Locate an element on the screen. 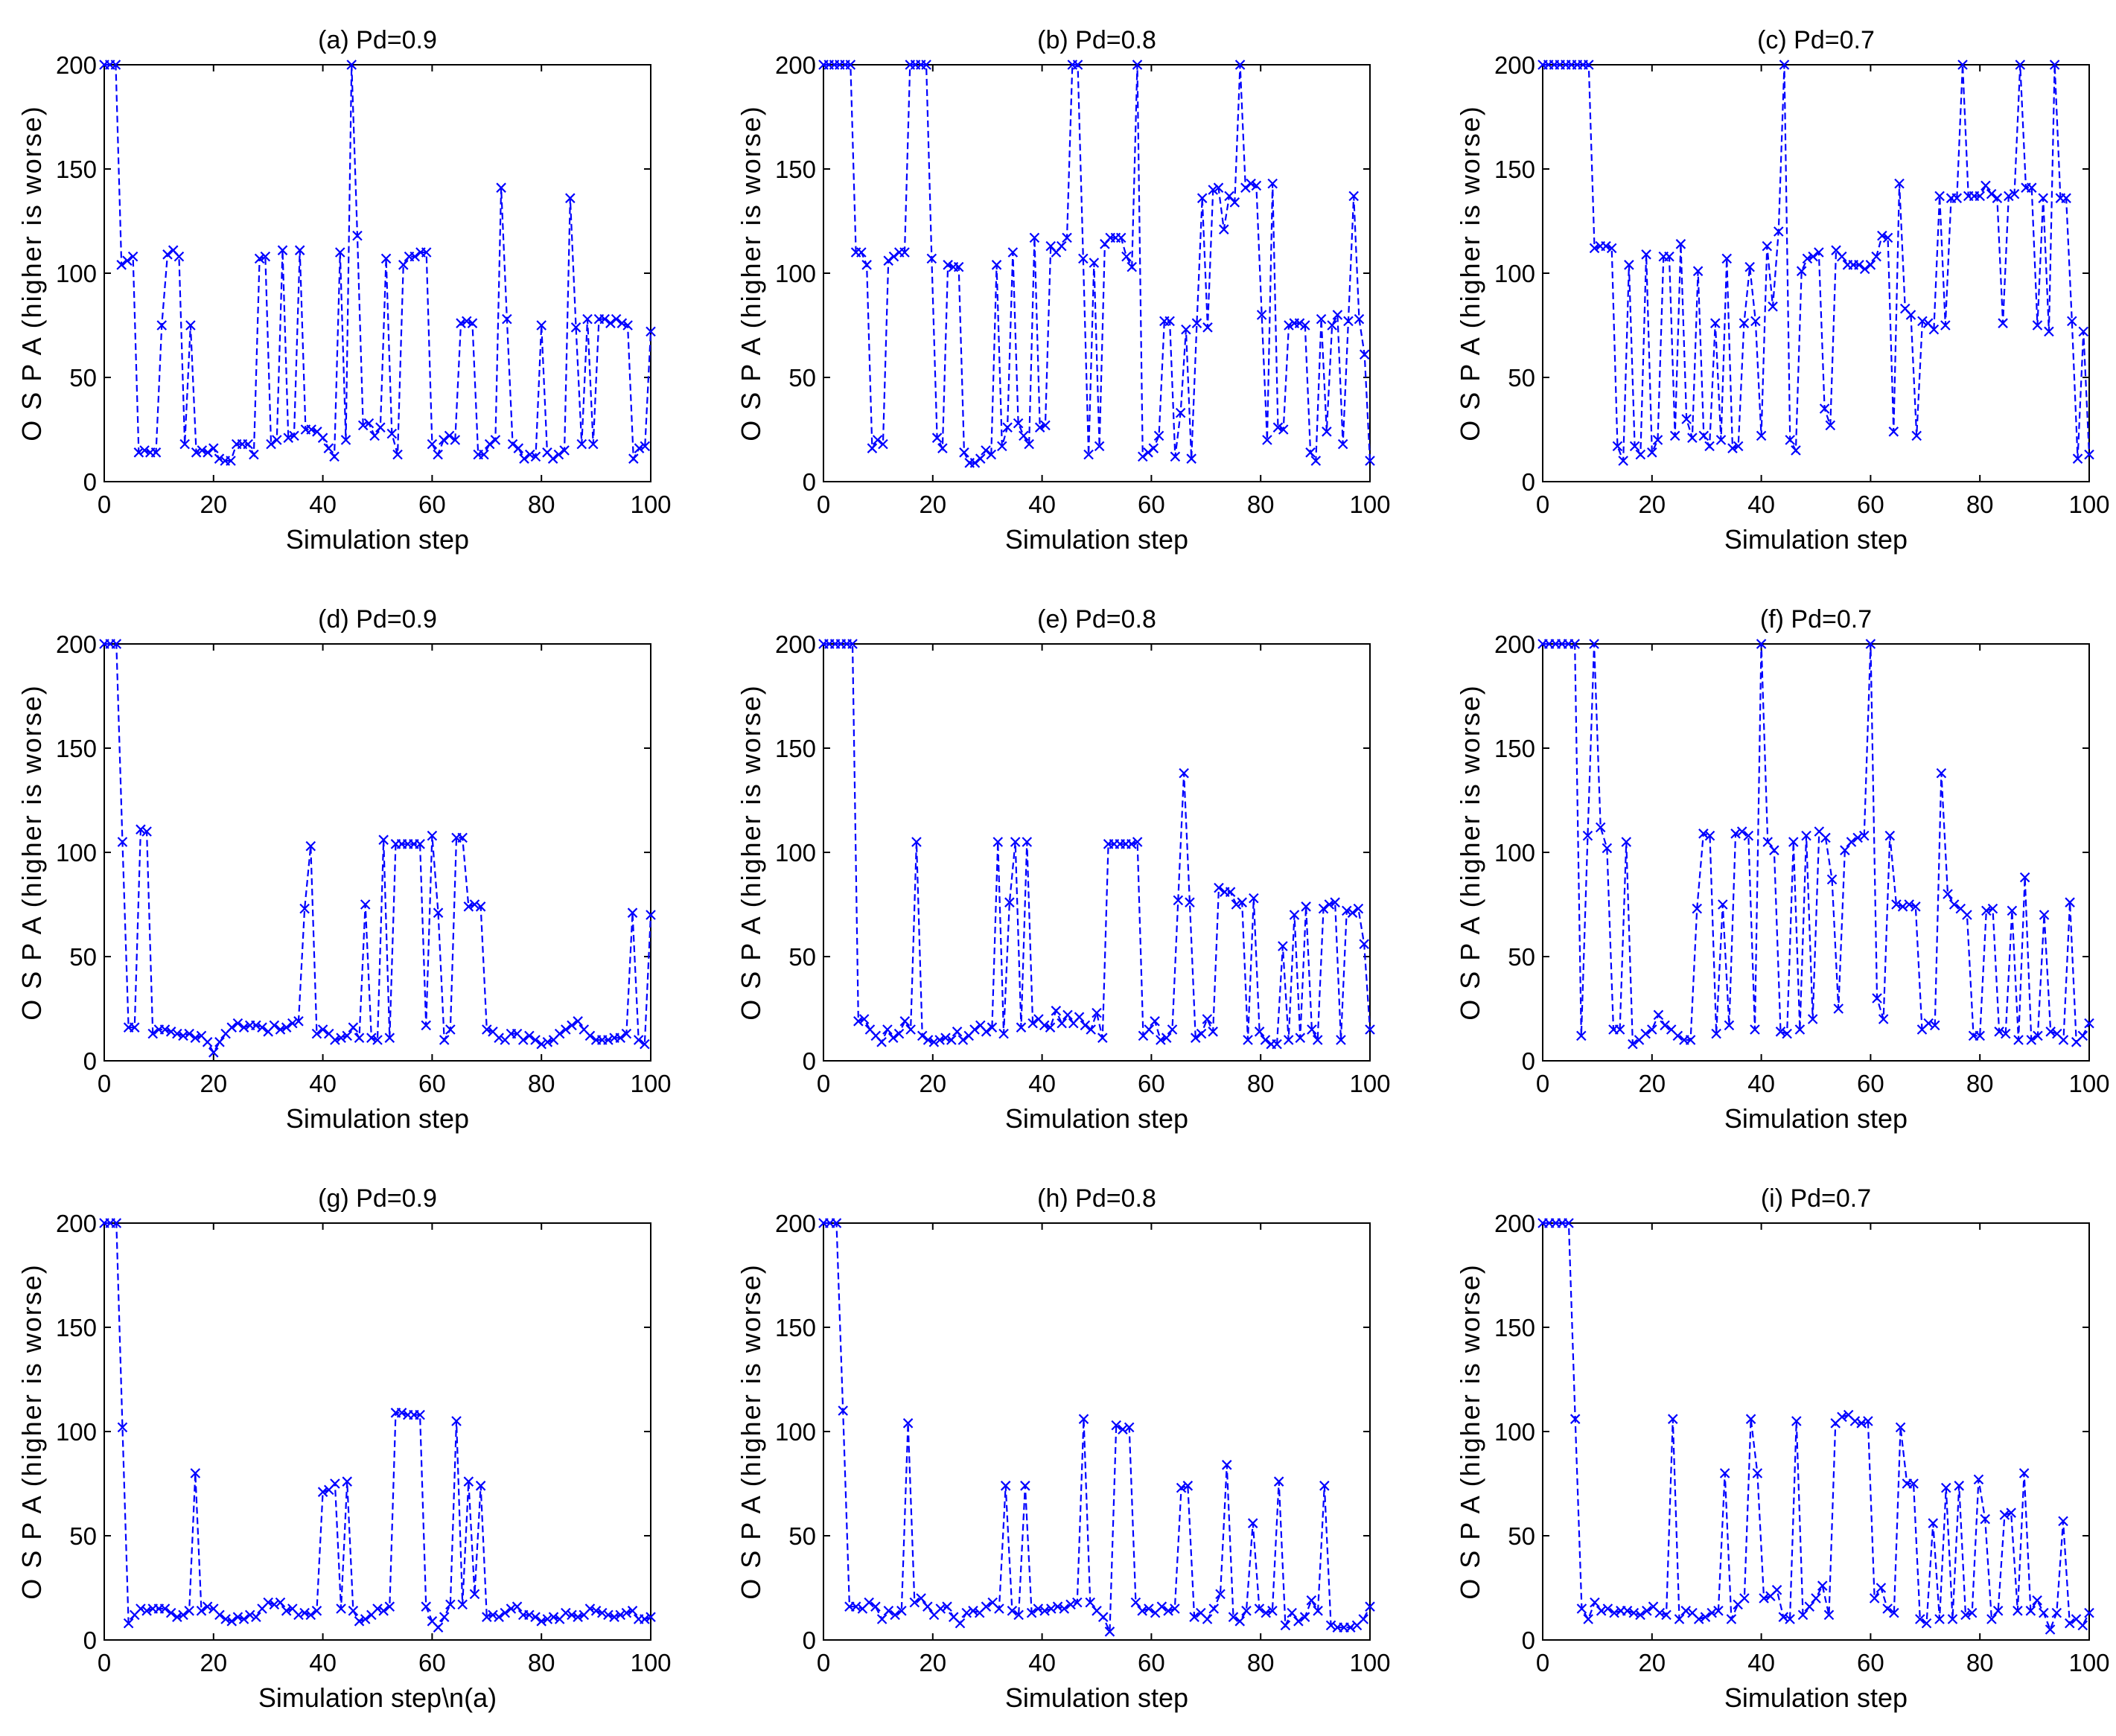 This screenshot has height=1736, width=2116. x-tick-label: 100 is located at coordinates (651, 1083).